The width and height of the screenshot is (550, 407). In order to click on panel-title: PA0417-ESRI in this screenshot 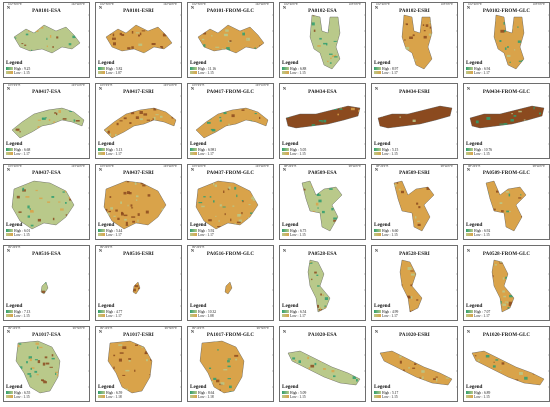, I will do `click(138, 92)`.